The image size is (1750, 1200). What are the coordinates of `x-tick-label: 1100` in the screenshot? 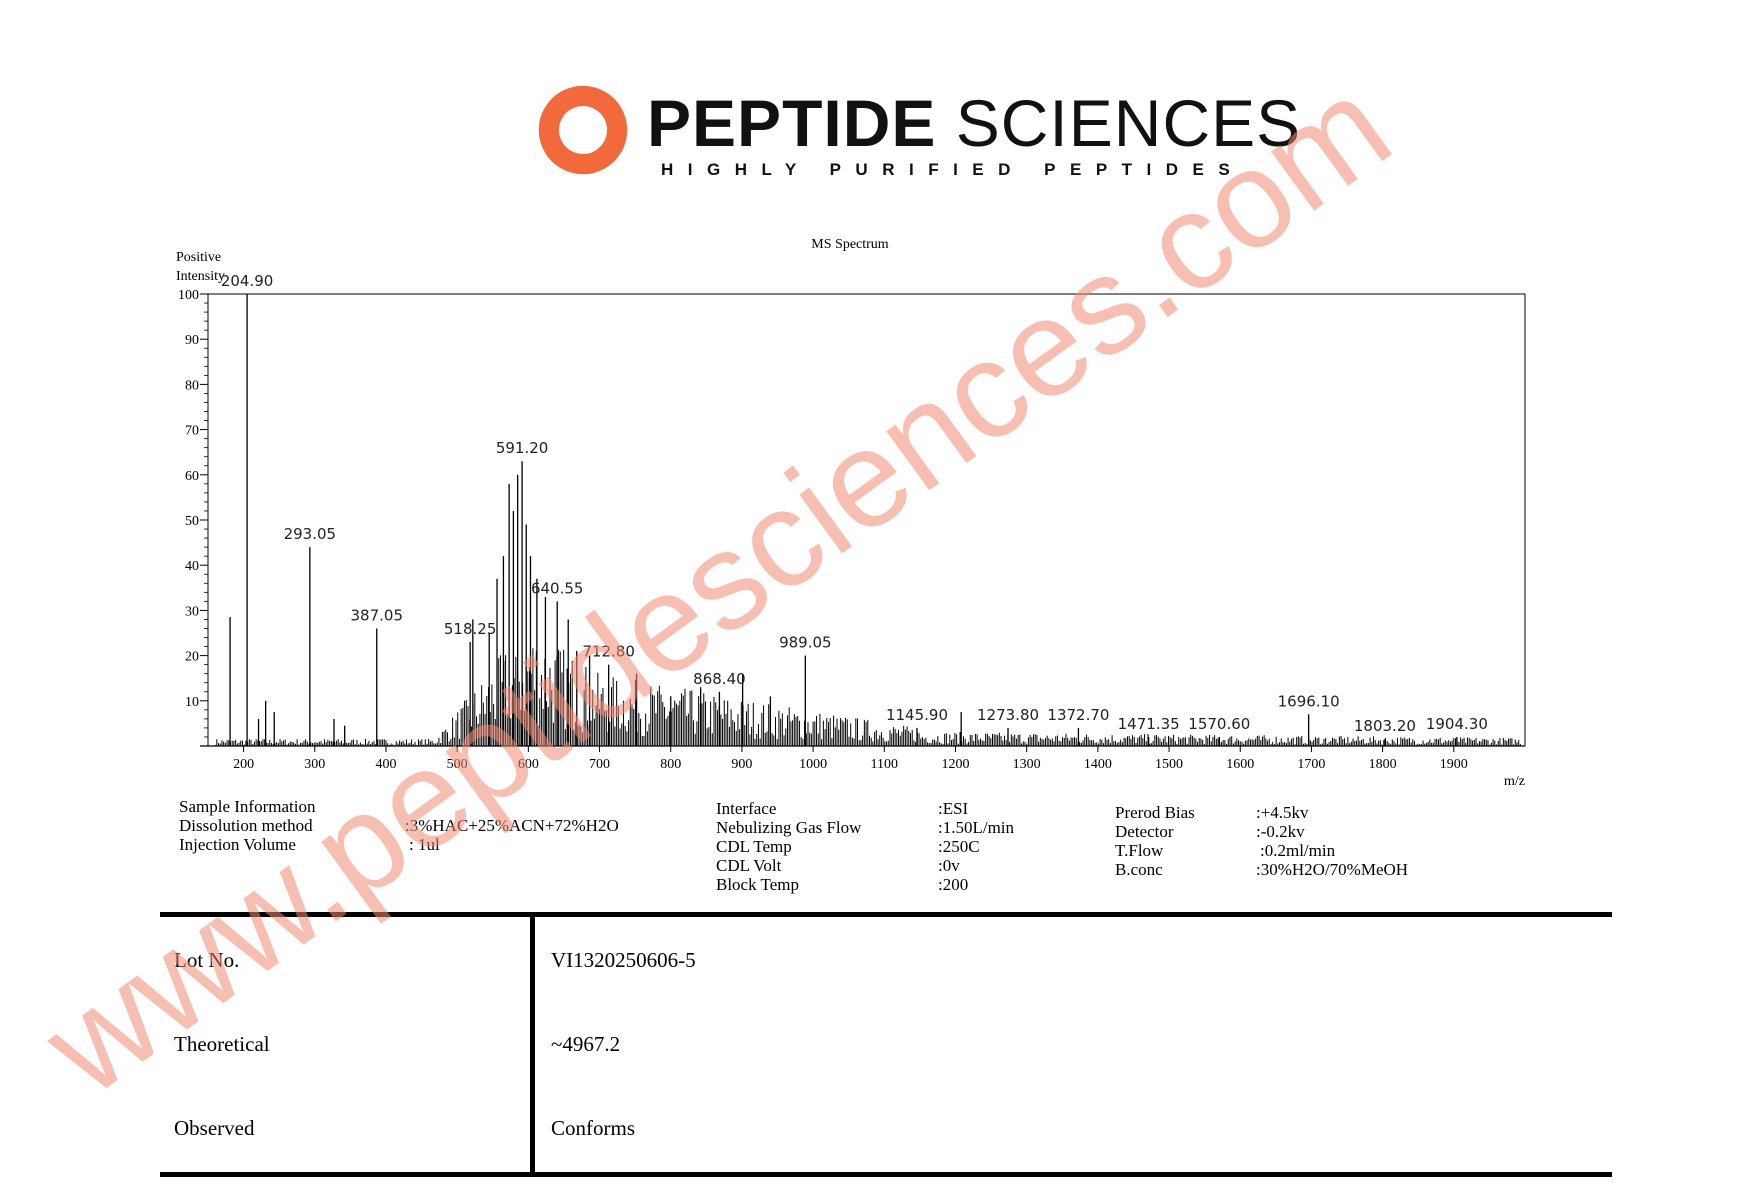 It's located at (884, 764).